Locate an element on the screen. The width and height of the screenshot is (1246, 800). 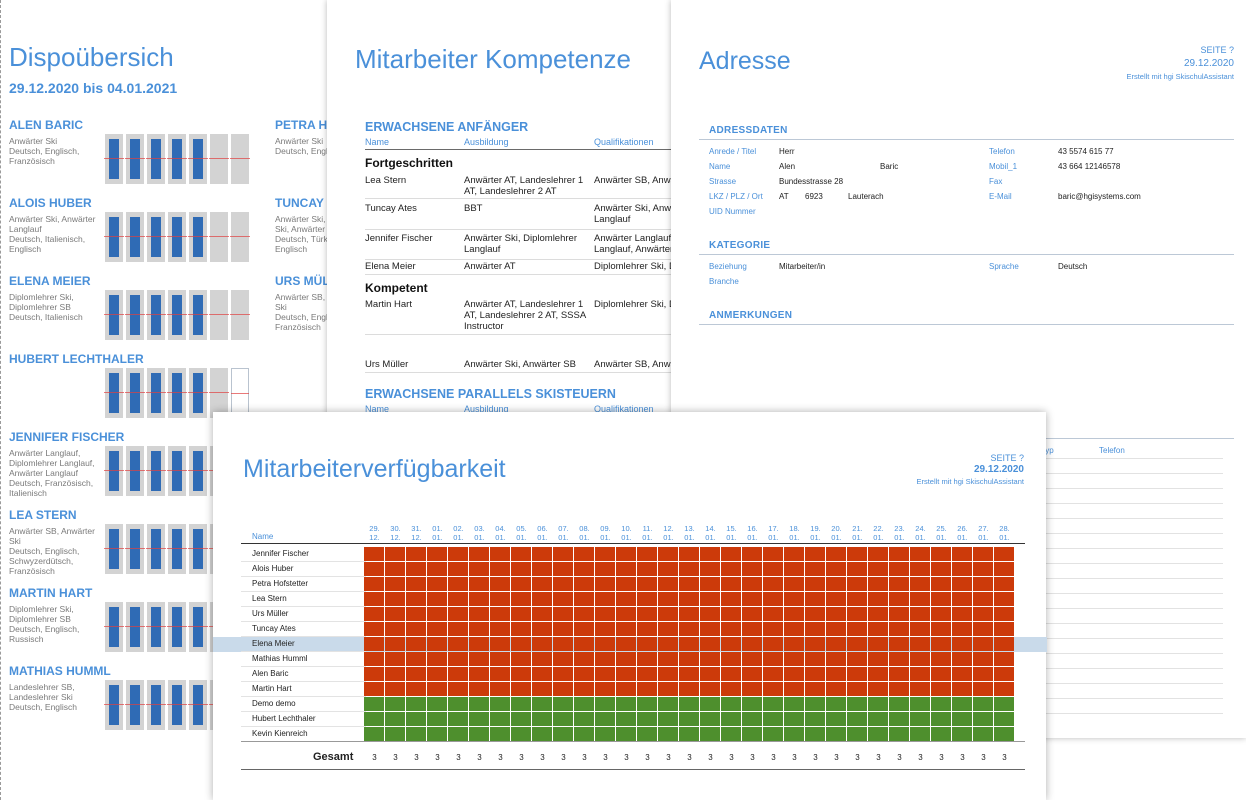
employee-name: Elena Meier is located at coordinates (273, 643).